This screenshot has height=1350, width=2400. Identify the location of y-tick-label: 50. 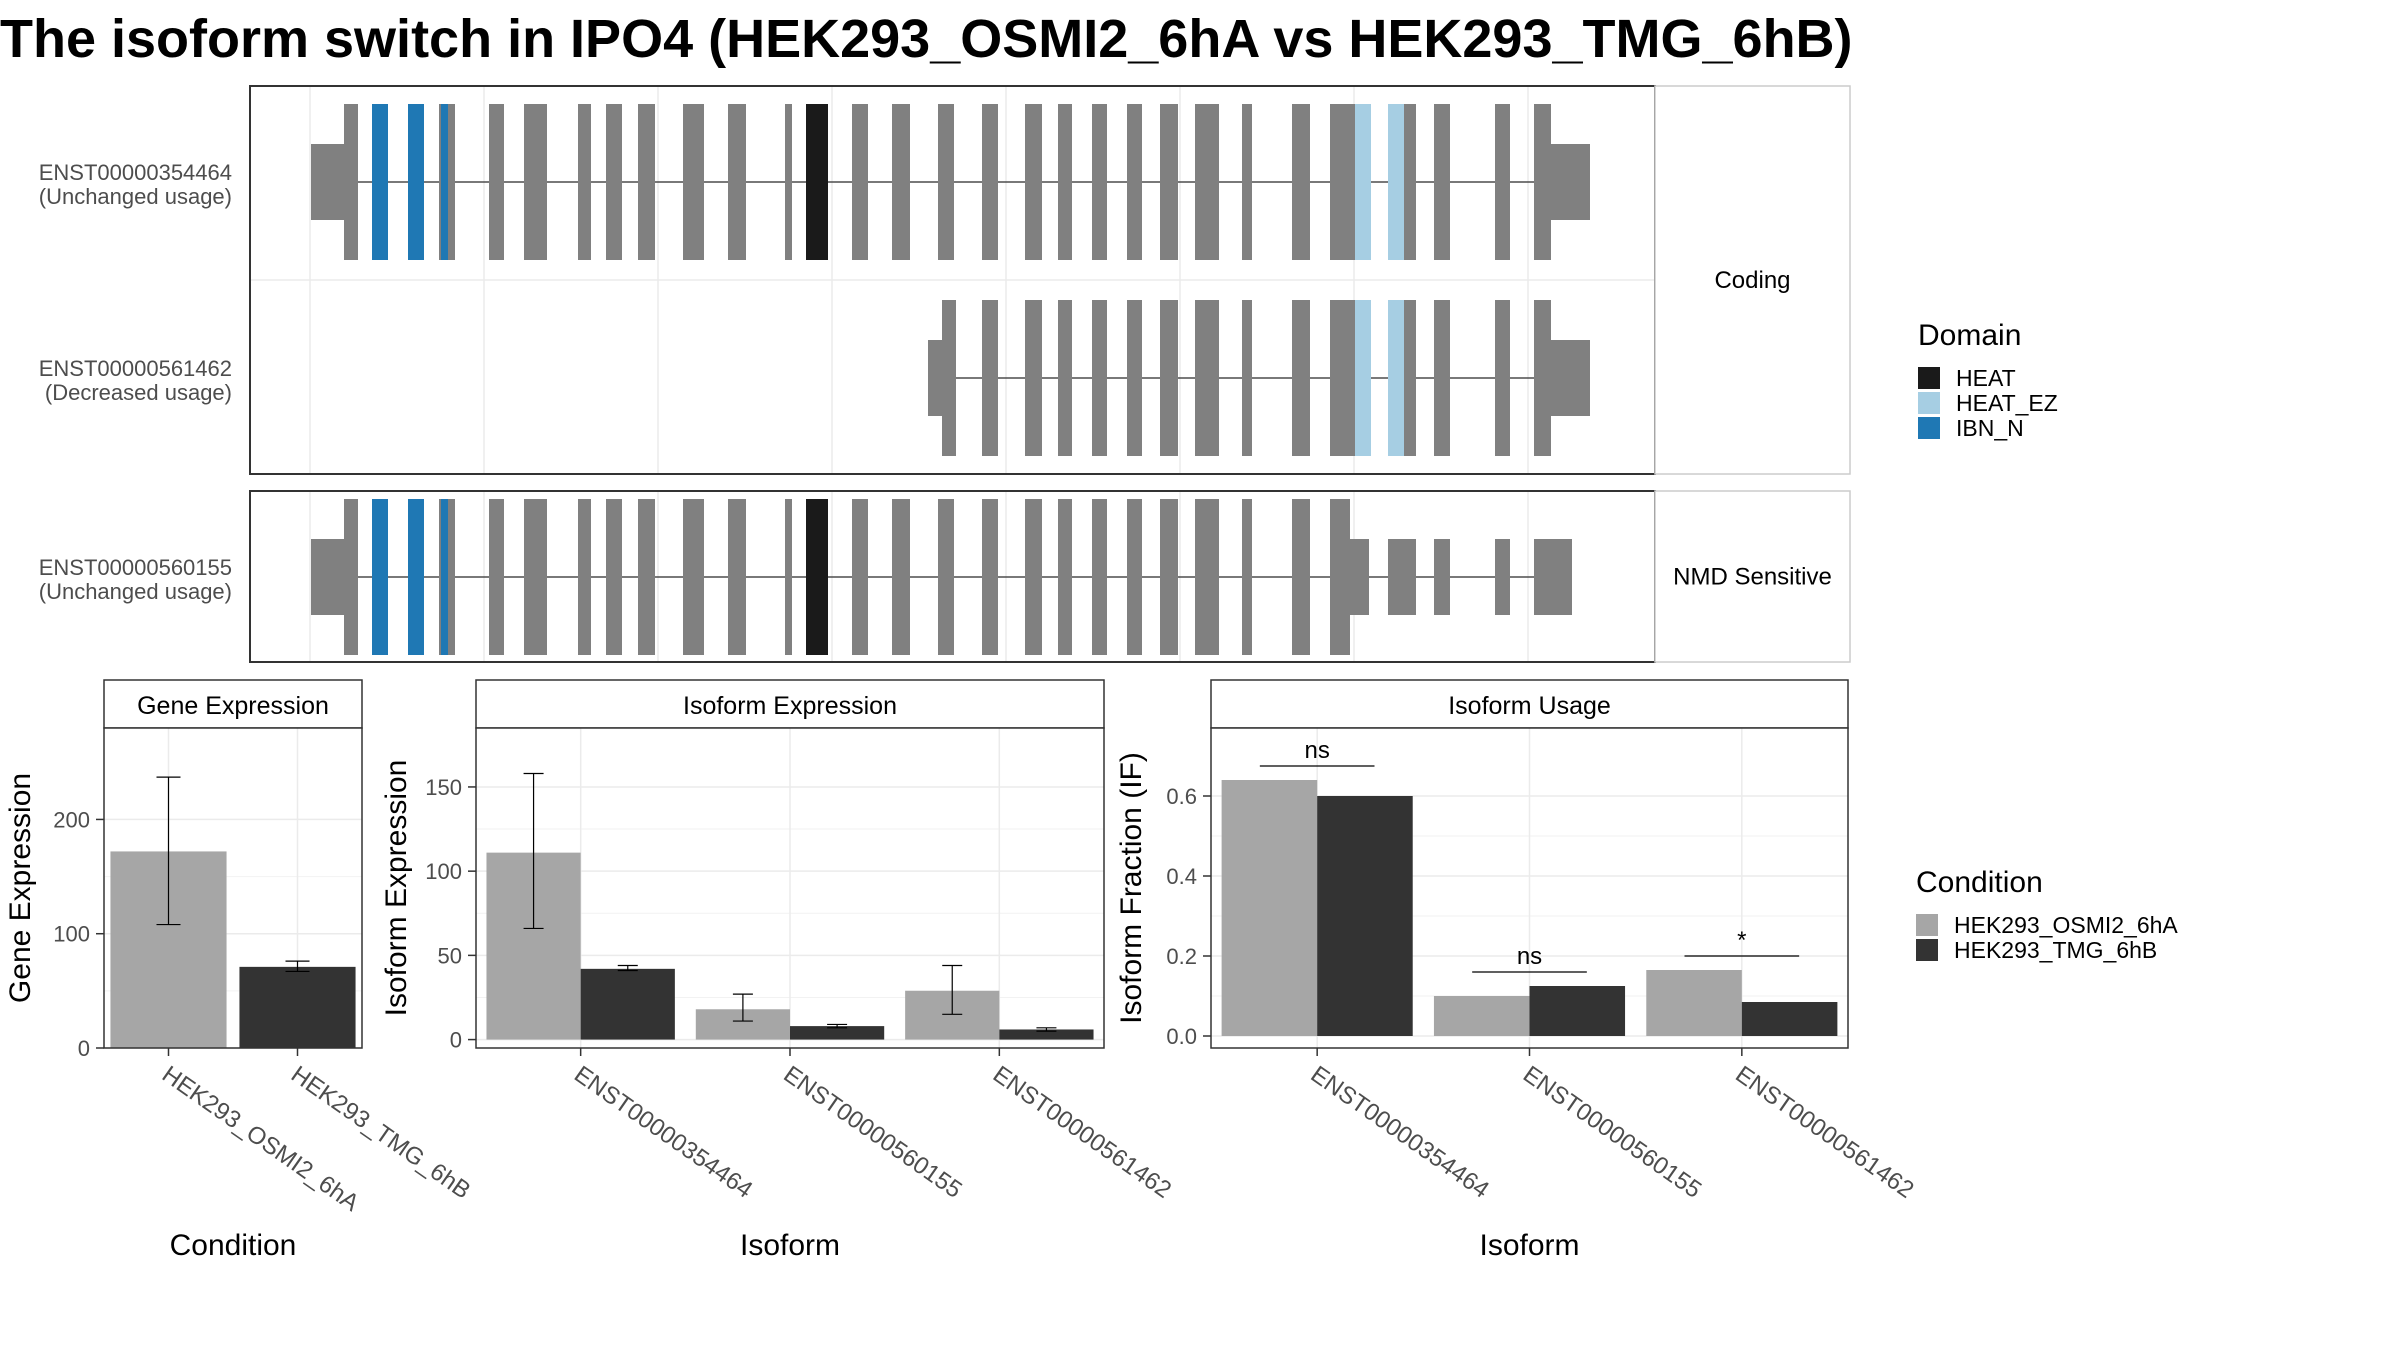
(450, 955).